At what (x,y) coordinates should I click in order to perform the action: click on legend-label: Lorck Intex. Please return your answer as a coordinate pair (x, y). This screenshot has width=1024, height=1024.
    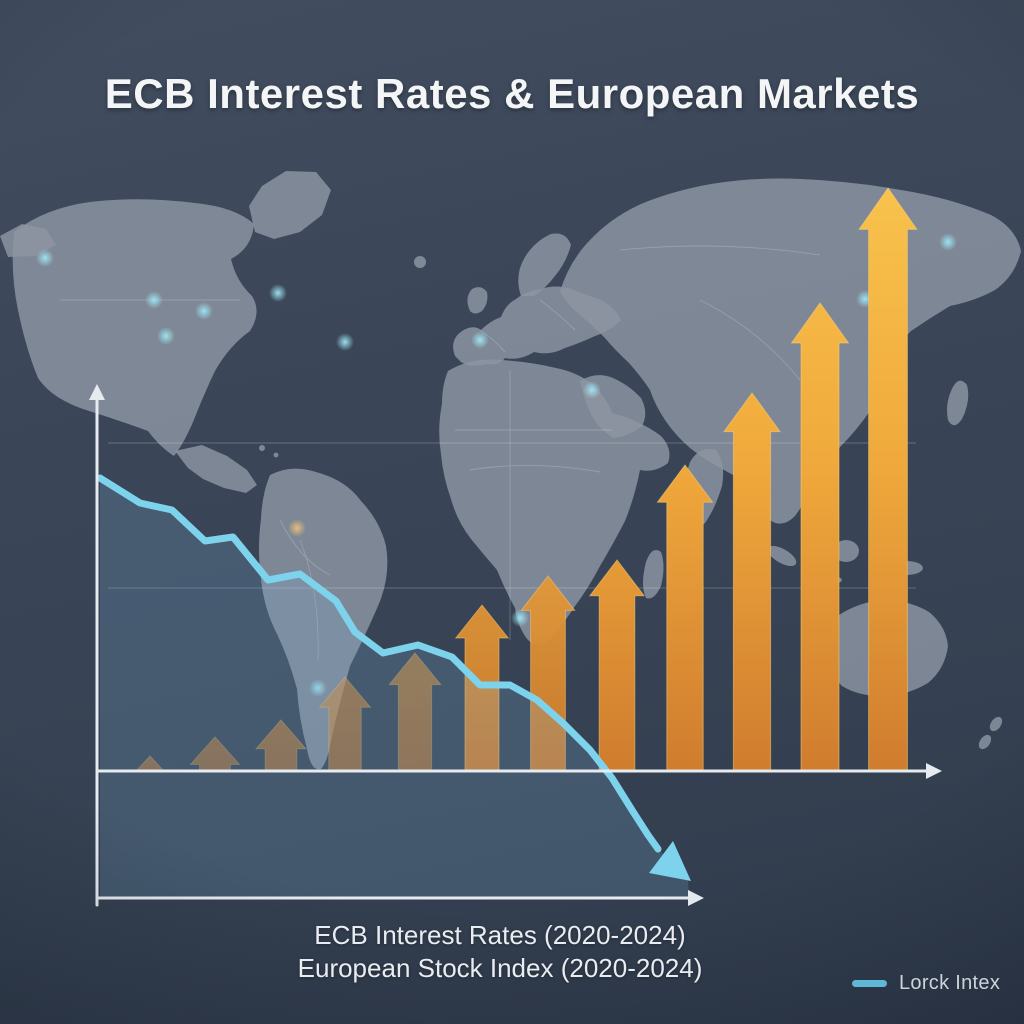
    Looking at the image, I should click on (950, 983).